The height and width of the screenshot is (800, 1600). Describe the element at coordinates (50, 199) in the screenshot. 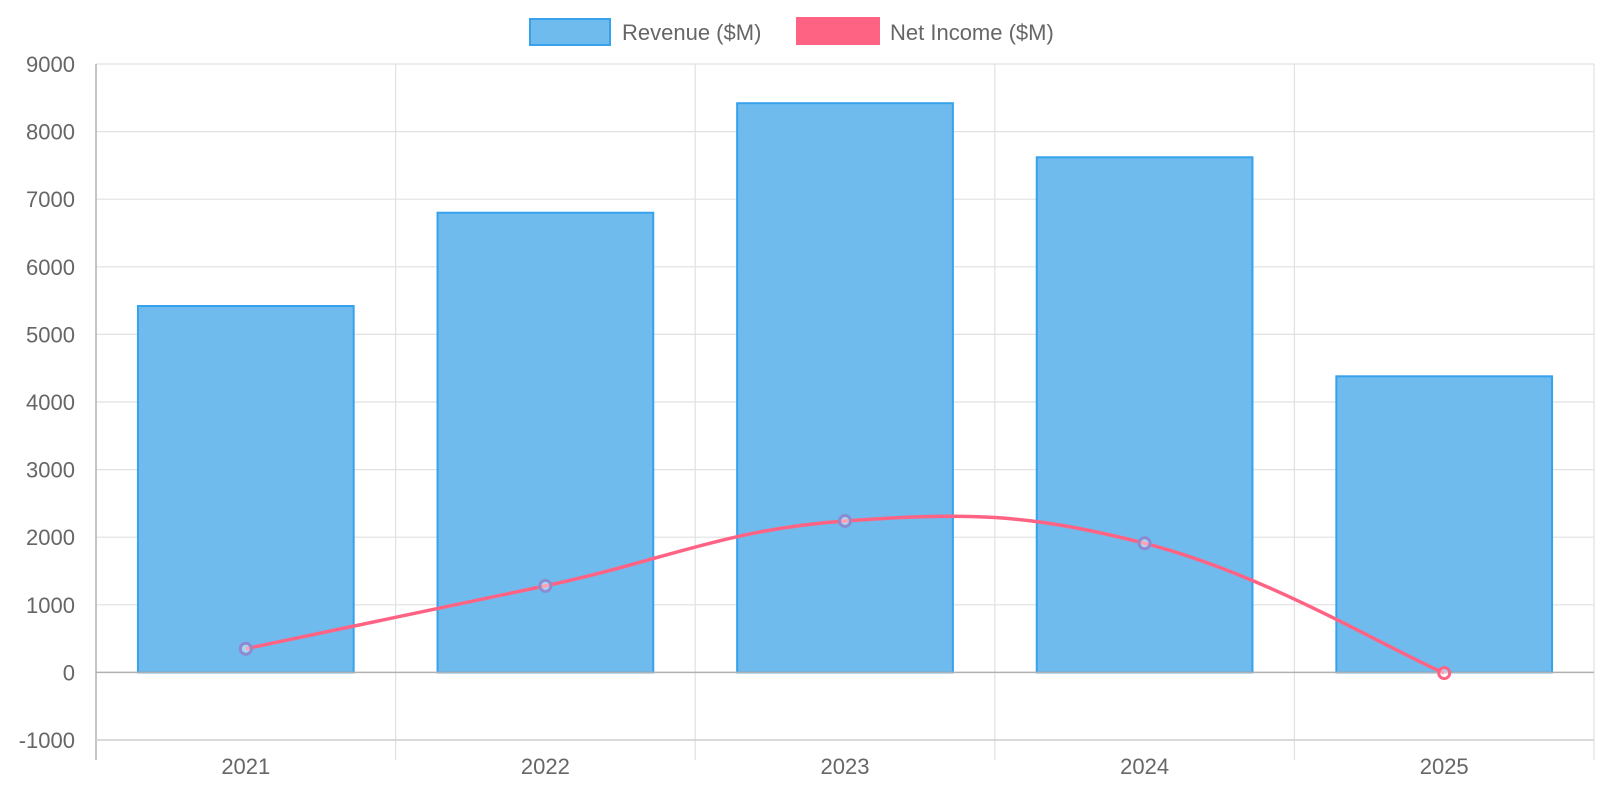

I see `y-tick-label: 7000` at that location.